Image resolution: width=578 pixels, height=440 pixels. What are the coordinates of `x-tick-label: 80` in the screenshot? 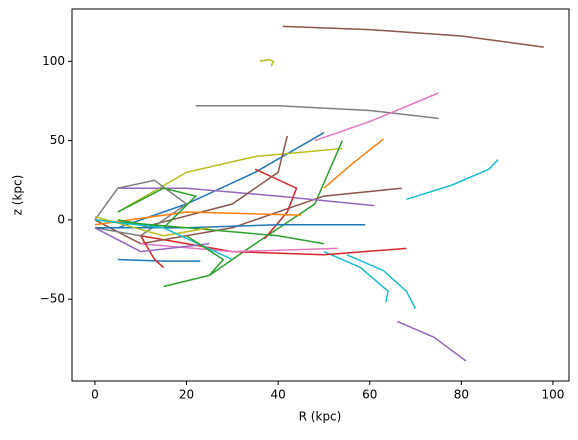 It's located at (461, 395).